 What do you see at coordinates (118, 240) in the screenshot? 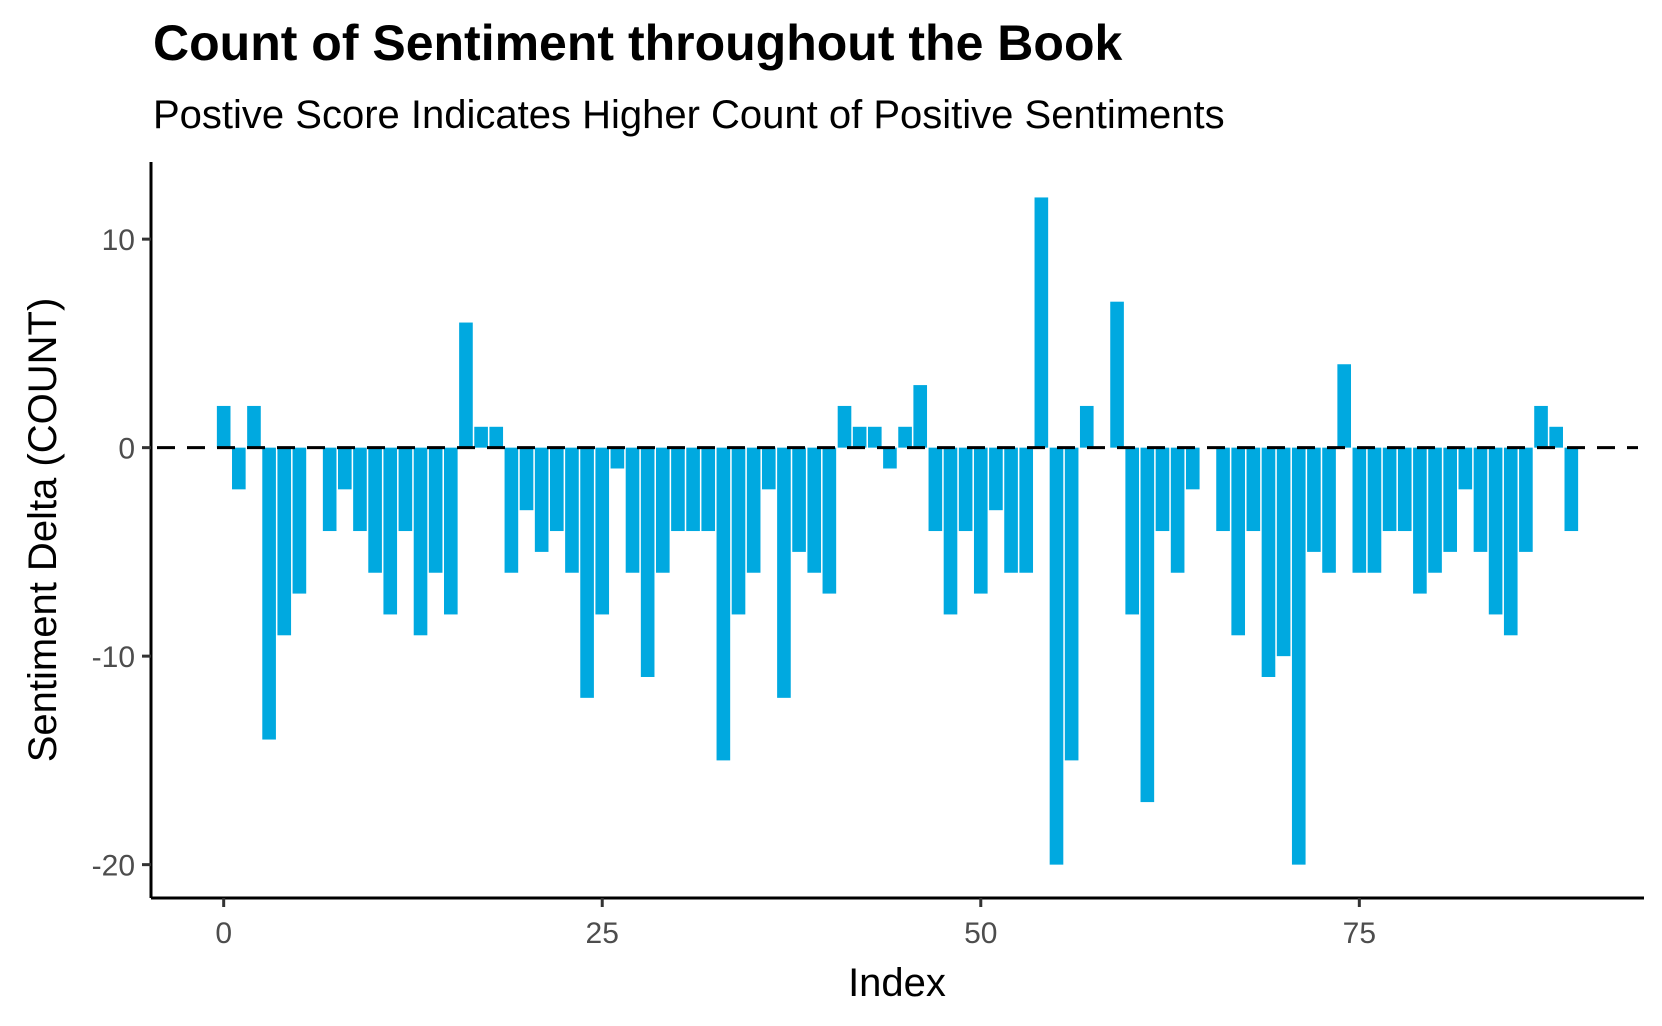
I see `y-tick-label: 10` at bounding box center [118, 240].